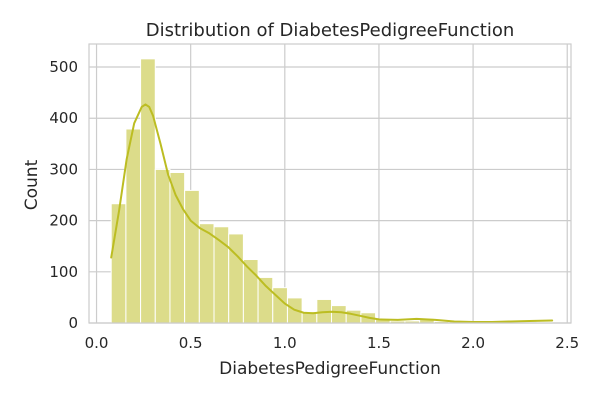 This screenshot has width=600, height=400. Describe the element at coordinates (567, 343) in the screenshot. I see `x-tick-label: 2.5` at that location.